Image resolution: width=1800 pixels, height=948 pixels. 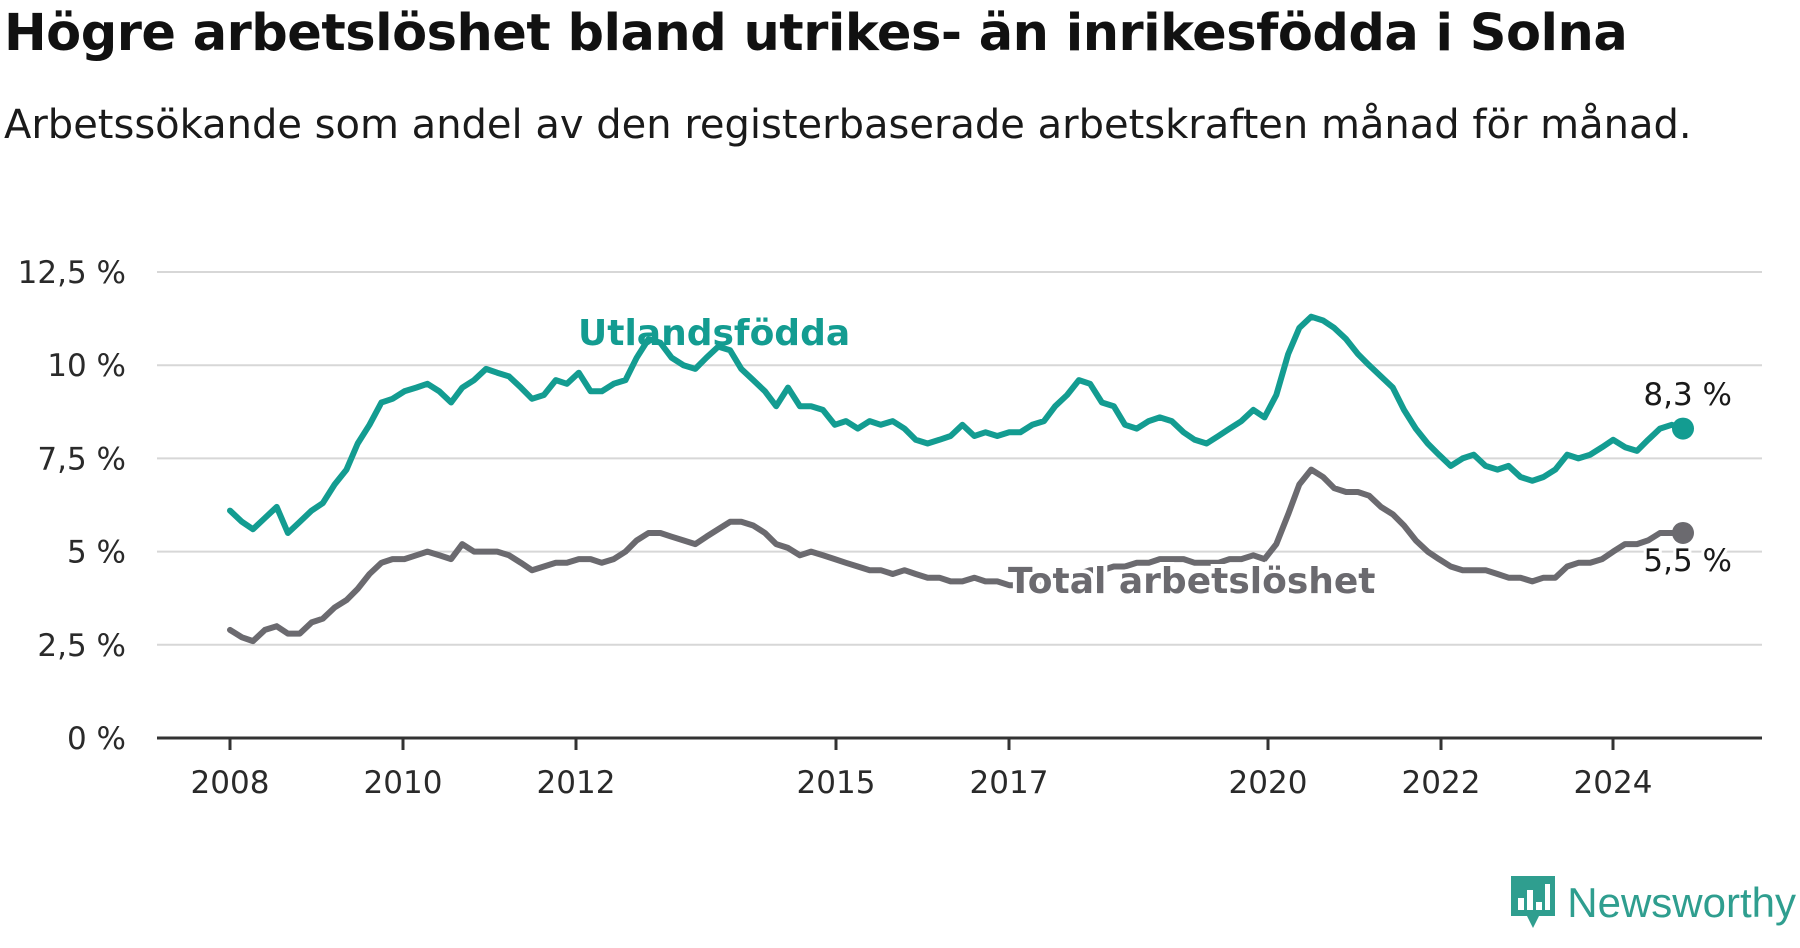 I want to click on x-tick-label: 2024, so click(x=1613, y=783).